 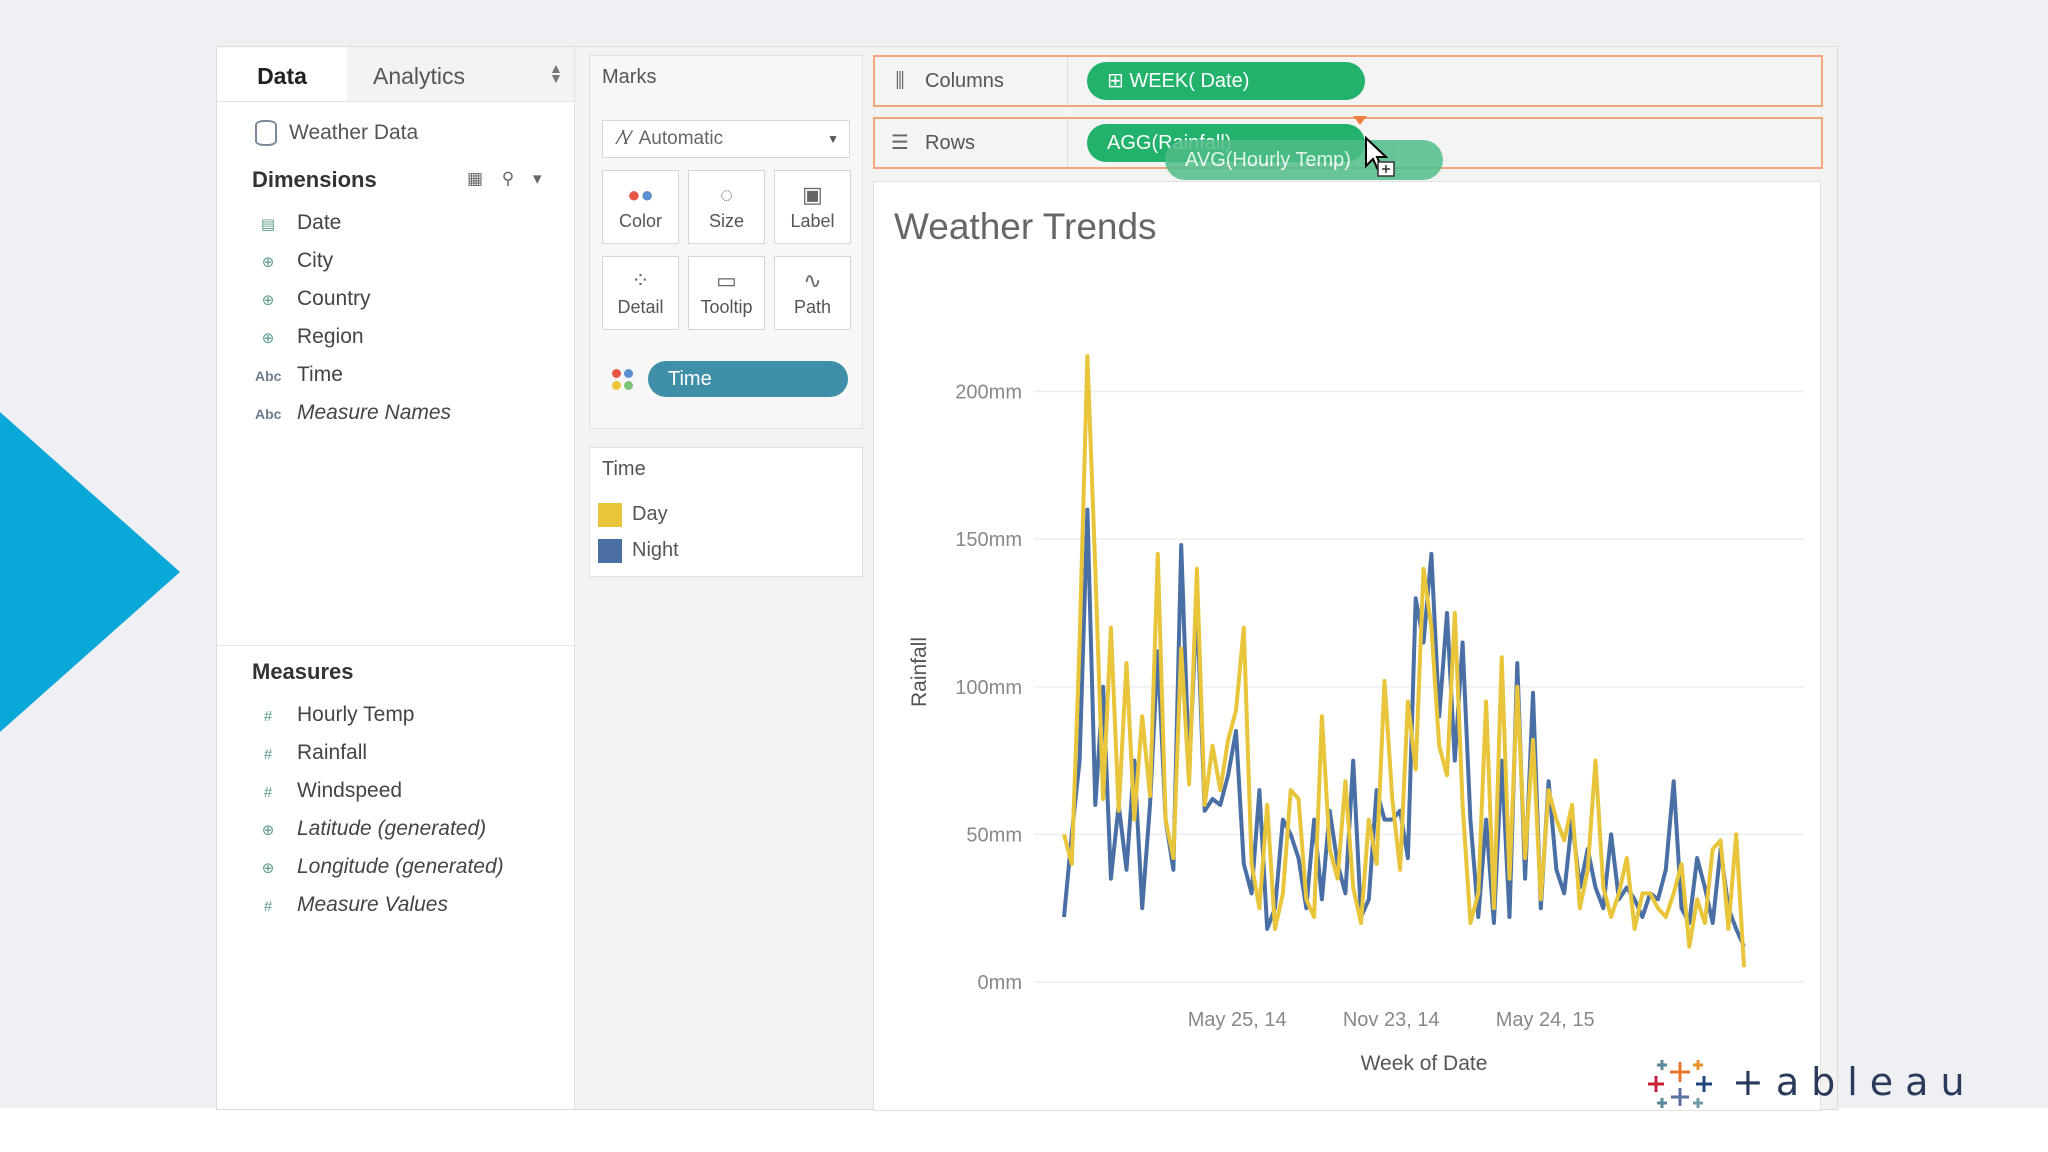 What do you see at coordinates (350, 790) in the screenshot?
I see `field-label: Windspeed` at bounding box center [350, 790].